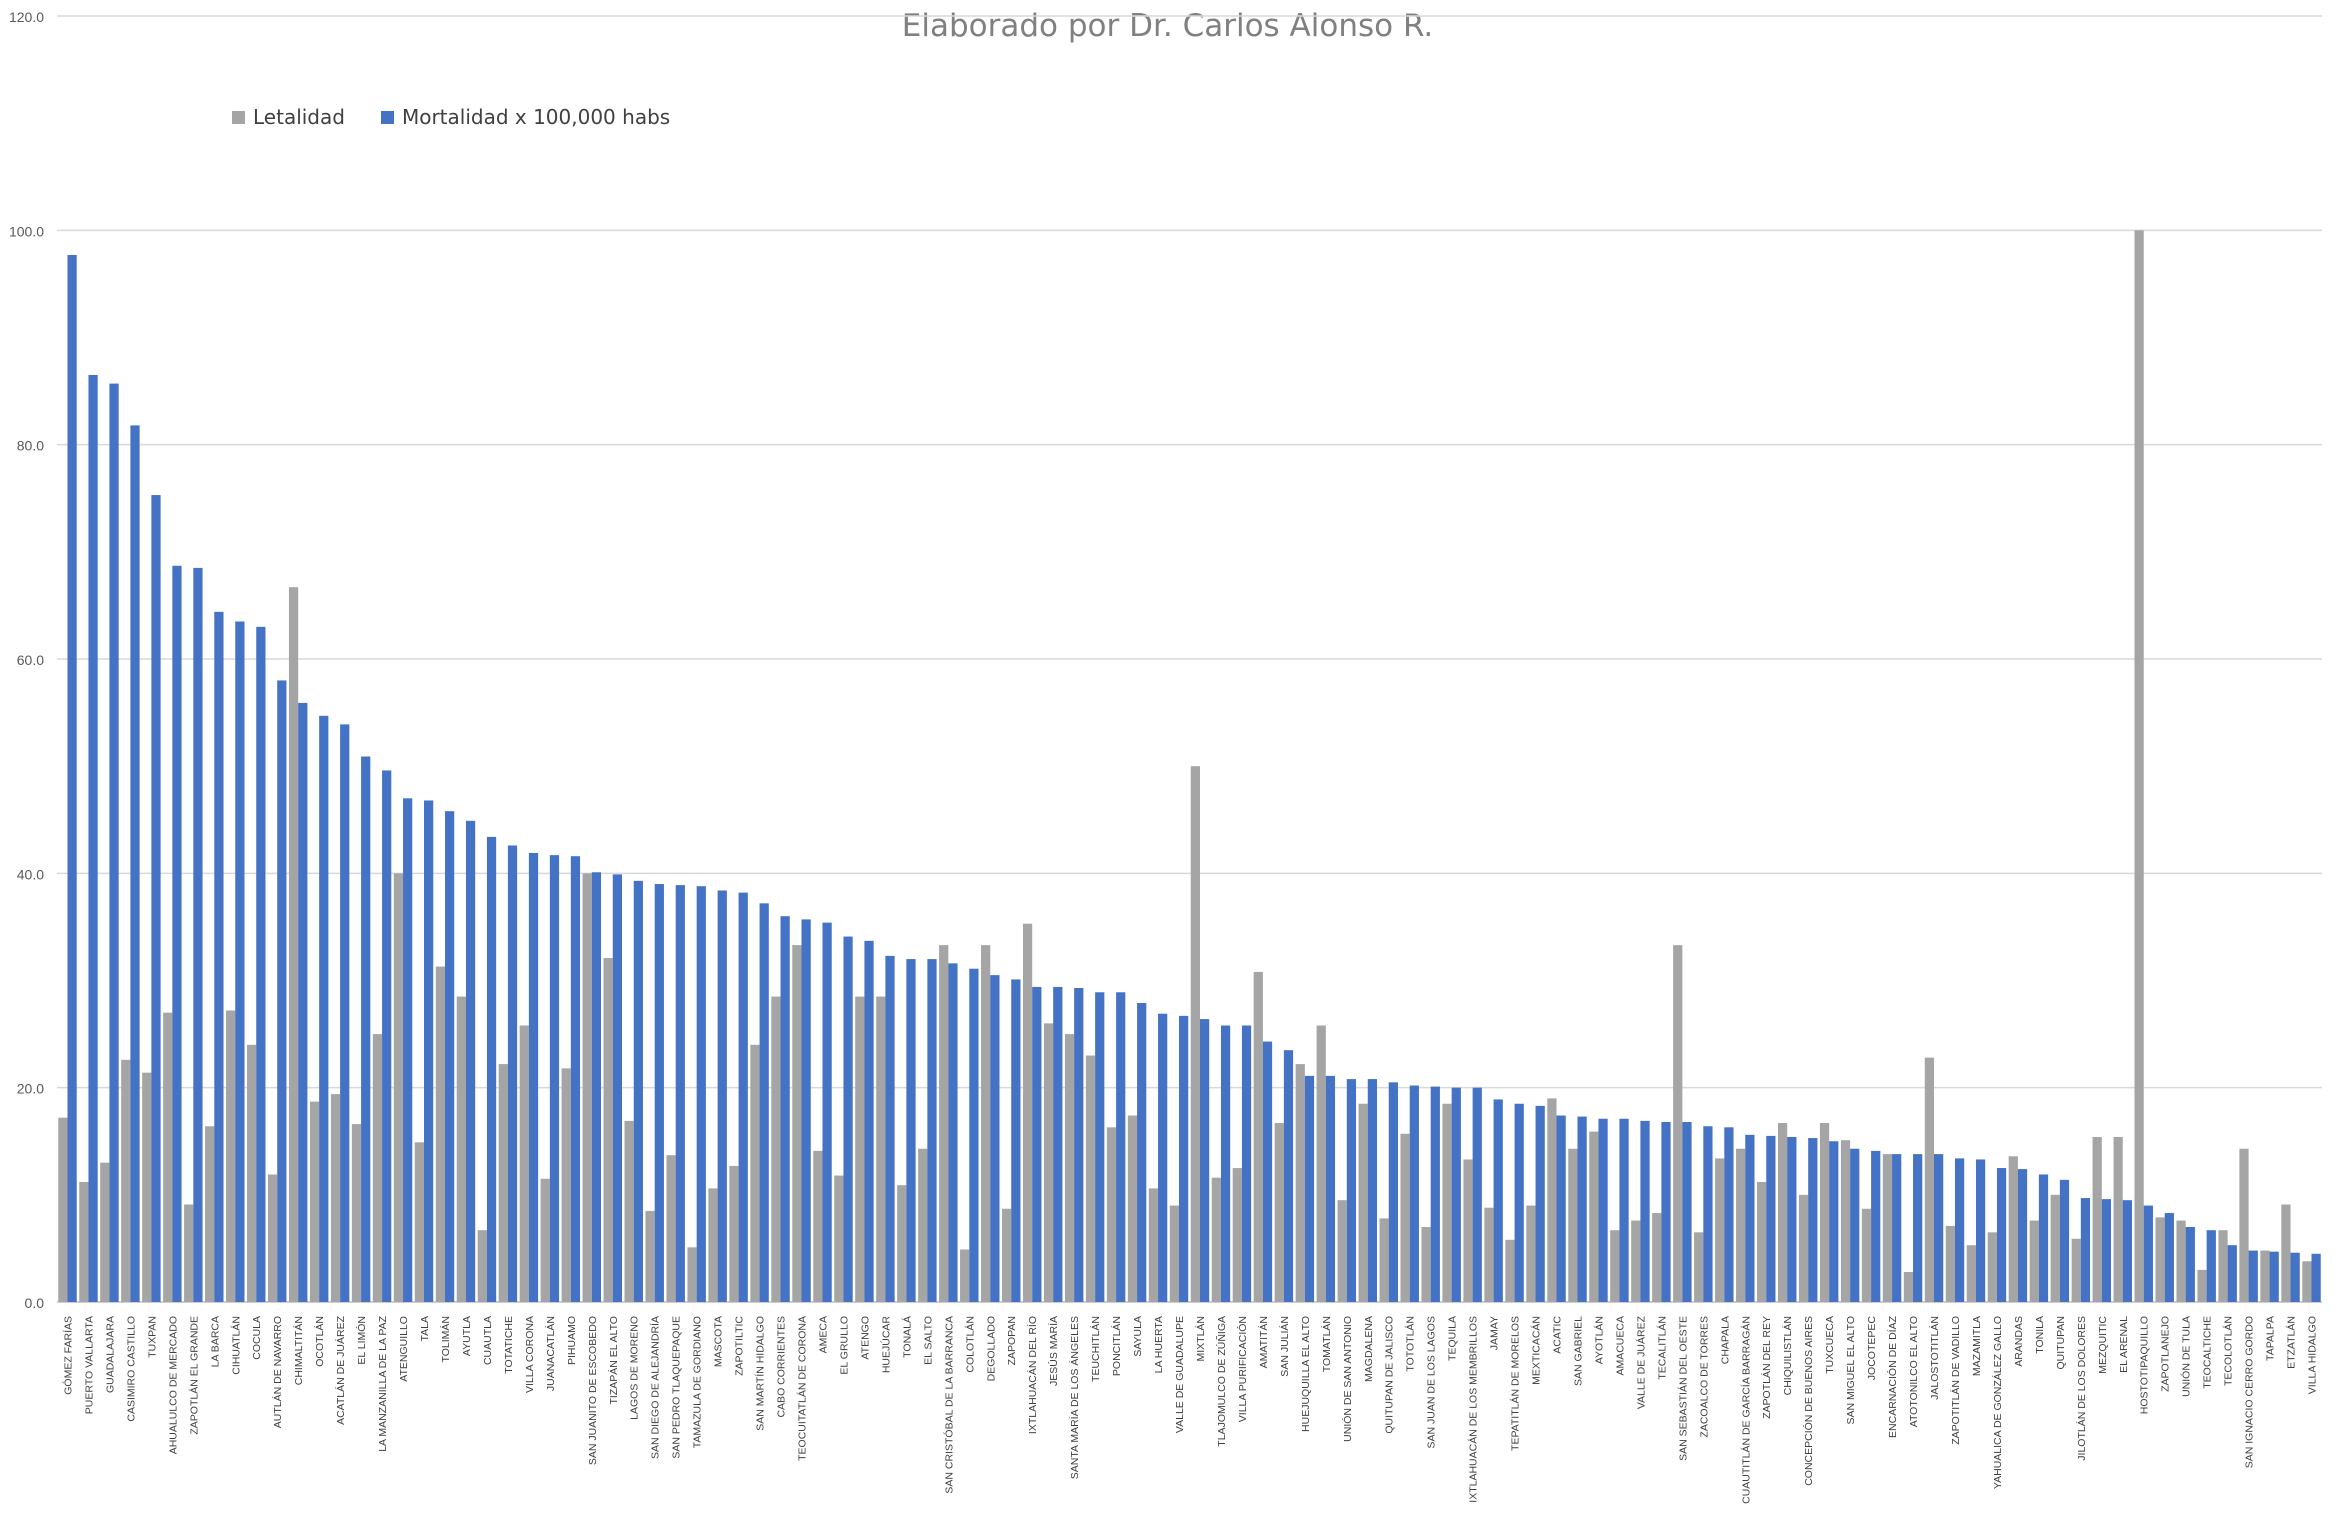  I want to click on x-tick-label: TEOCALTICHE, so click(2208, 1352).